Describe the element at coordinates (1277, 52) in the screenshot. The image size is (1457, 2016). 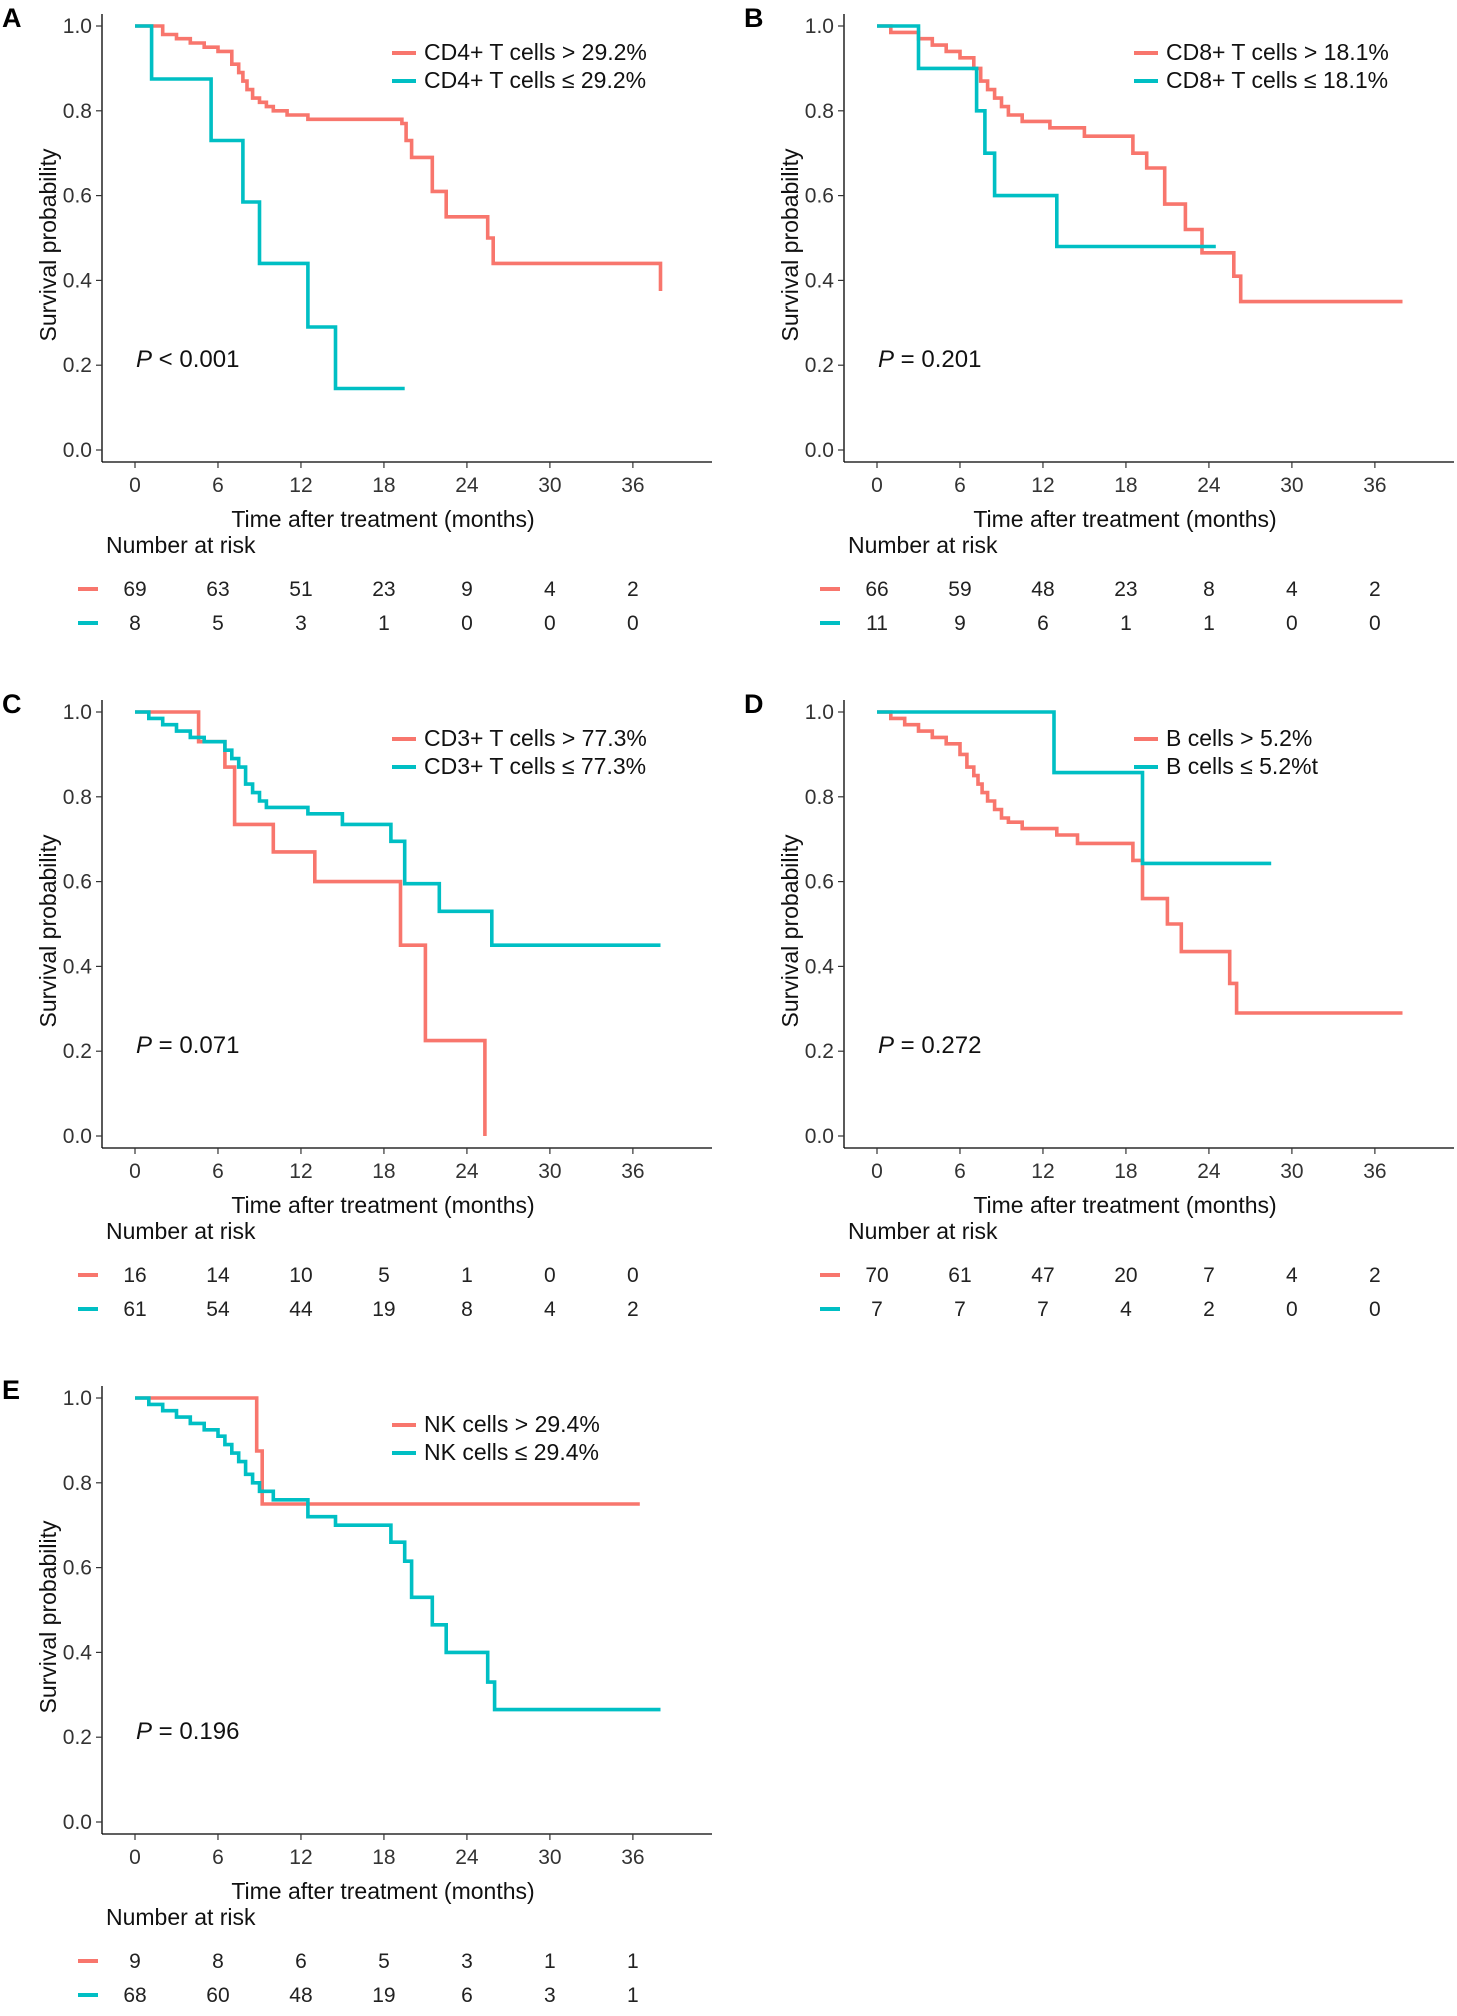
I see `legend-label: CD8+ T cells > 18.1%` at that location.